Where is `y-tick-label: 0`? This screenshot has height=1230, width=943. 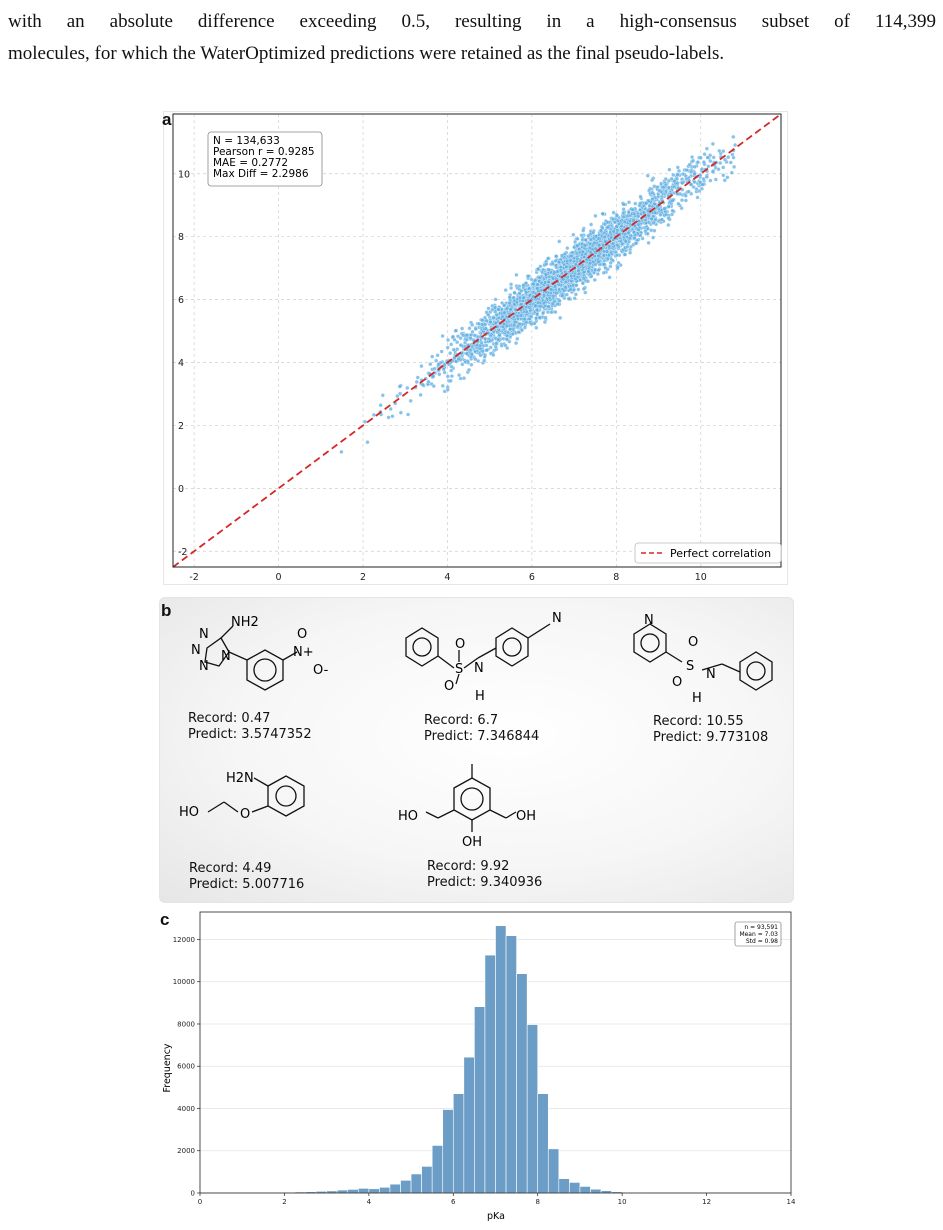
y-tick-label: 0 is located at coordinates (193, 1194).